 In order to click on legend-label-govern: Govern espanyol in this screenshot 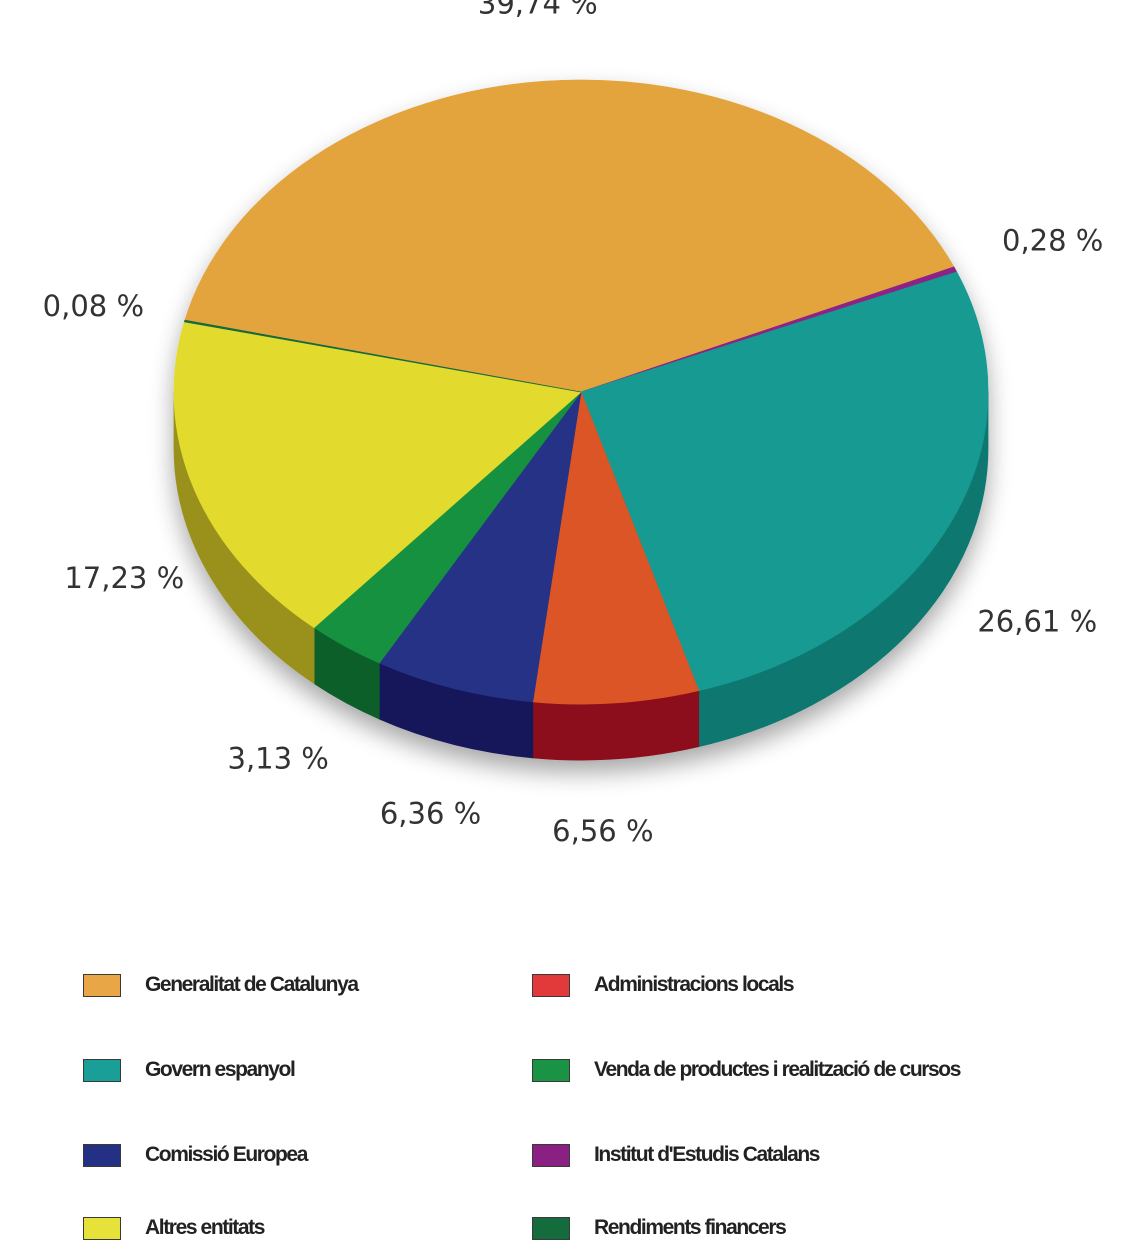, I will do `click(220, 1069)`.